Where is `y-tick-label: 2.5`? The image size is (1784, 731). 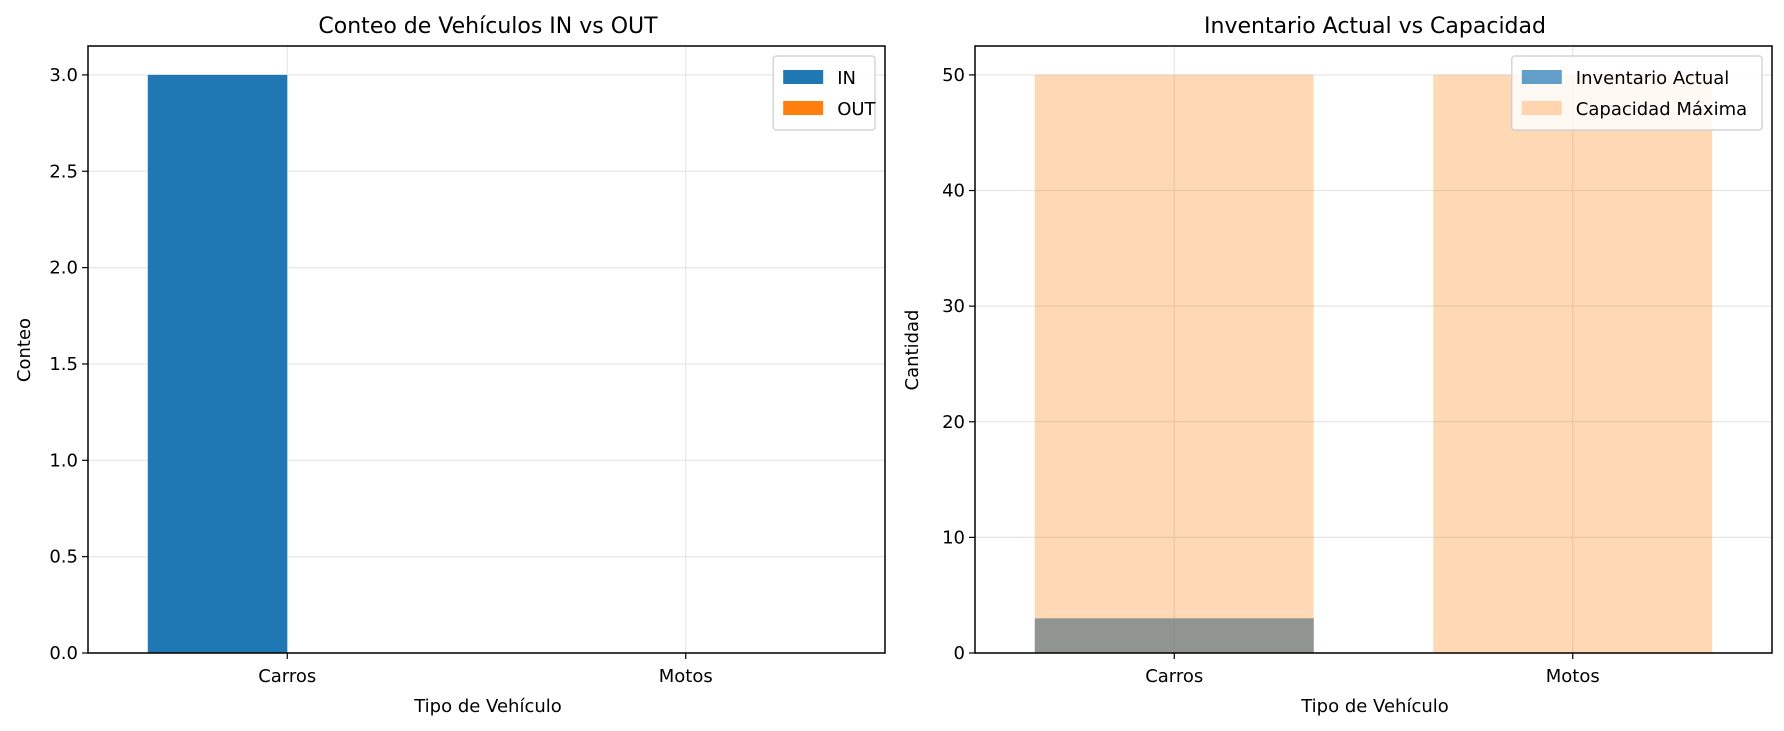
y-tick-label: 2.5 is located at coordinates (63, 171).